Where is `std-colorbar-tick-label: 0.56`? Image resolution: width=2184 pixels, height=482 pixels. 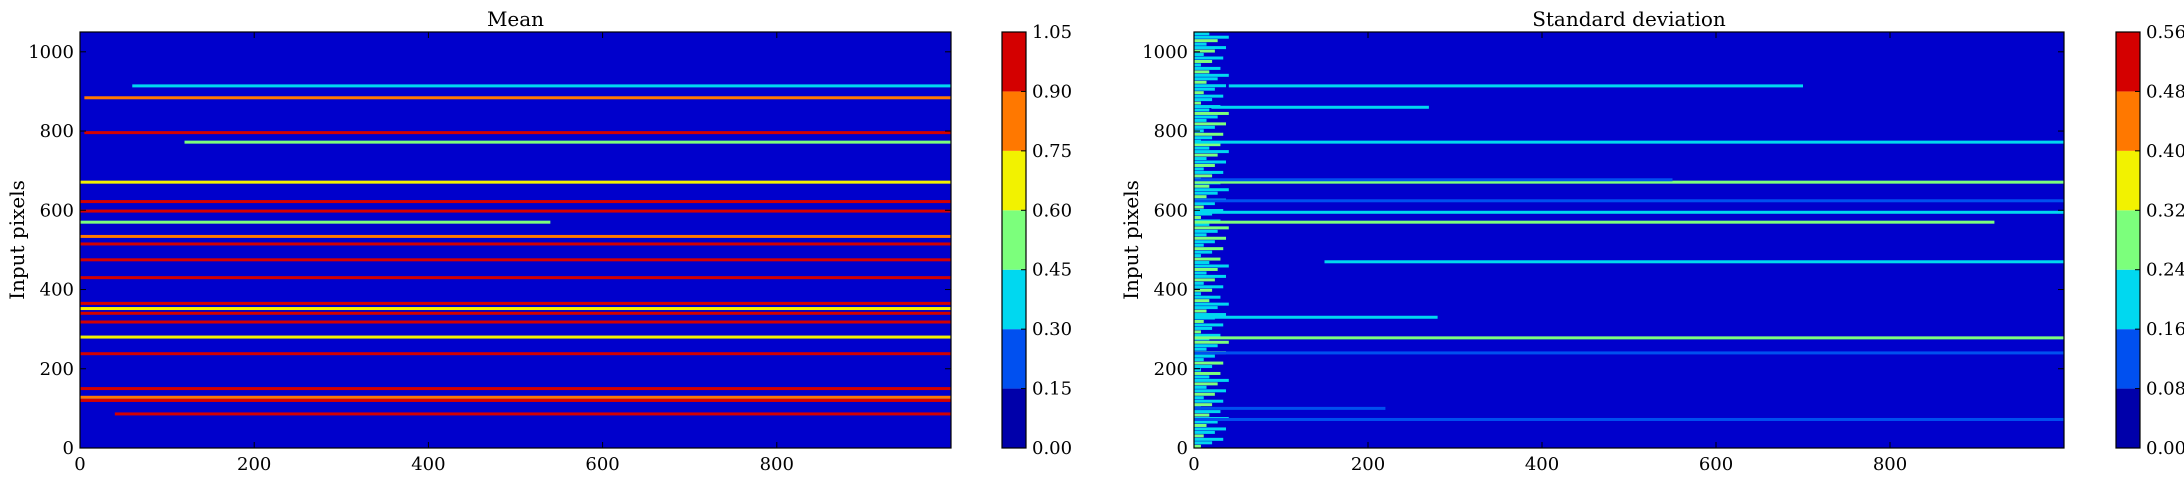
std-colorbar-tick-label: 0.56 is located at coordinates (2165, 32).